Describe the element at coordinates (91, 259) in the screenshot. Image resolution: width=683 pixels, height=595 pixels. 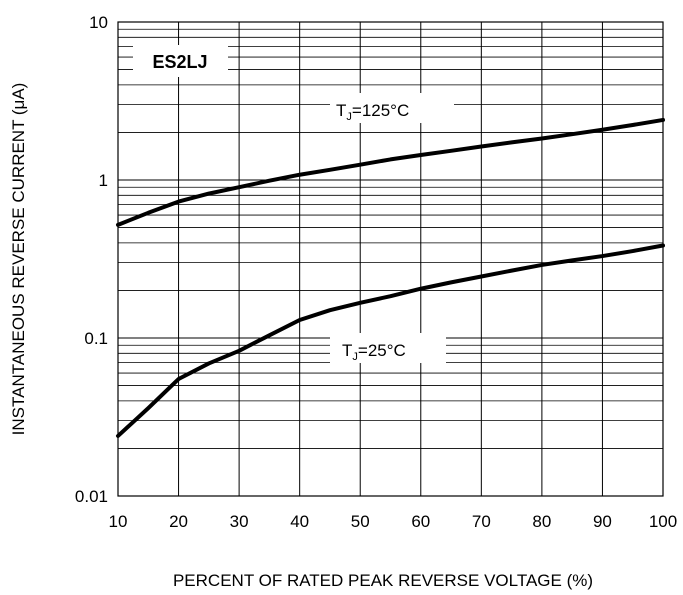
I see `y-tick-labels: 0.01 0.1 1 10` at that location.